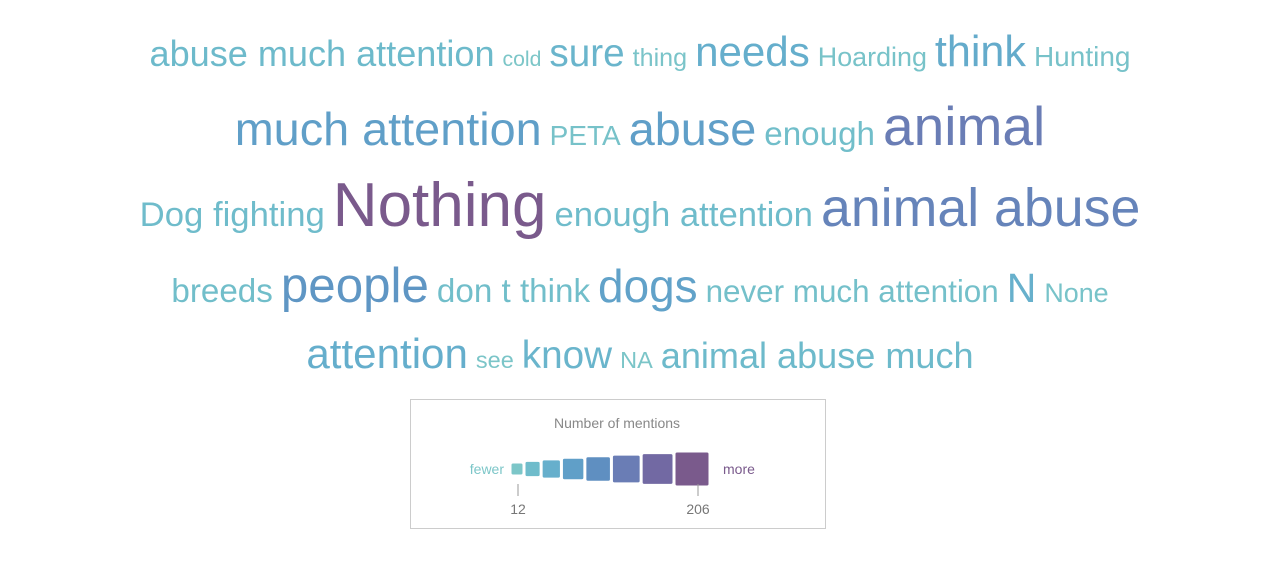  What do you see at coordinates (817, 355) in the screenshot?
I see `word: animal abuse much` at bounding box center [817, 355].